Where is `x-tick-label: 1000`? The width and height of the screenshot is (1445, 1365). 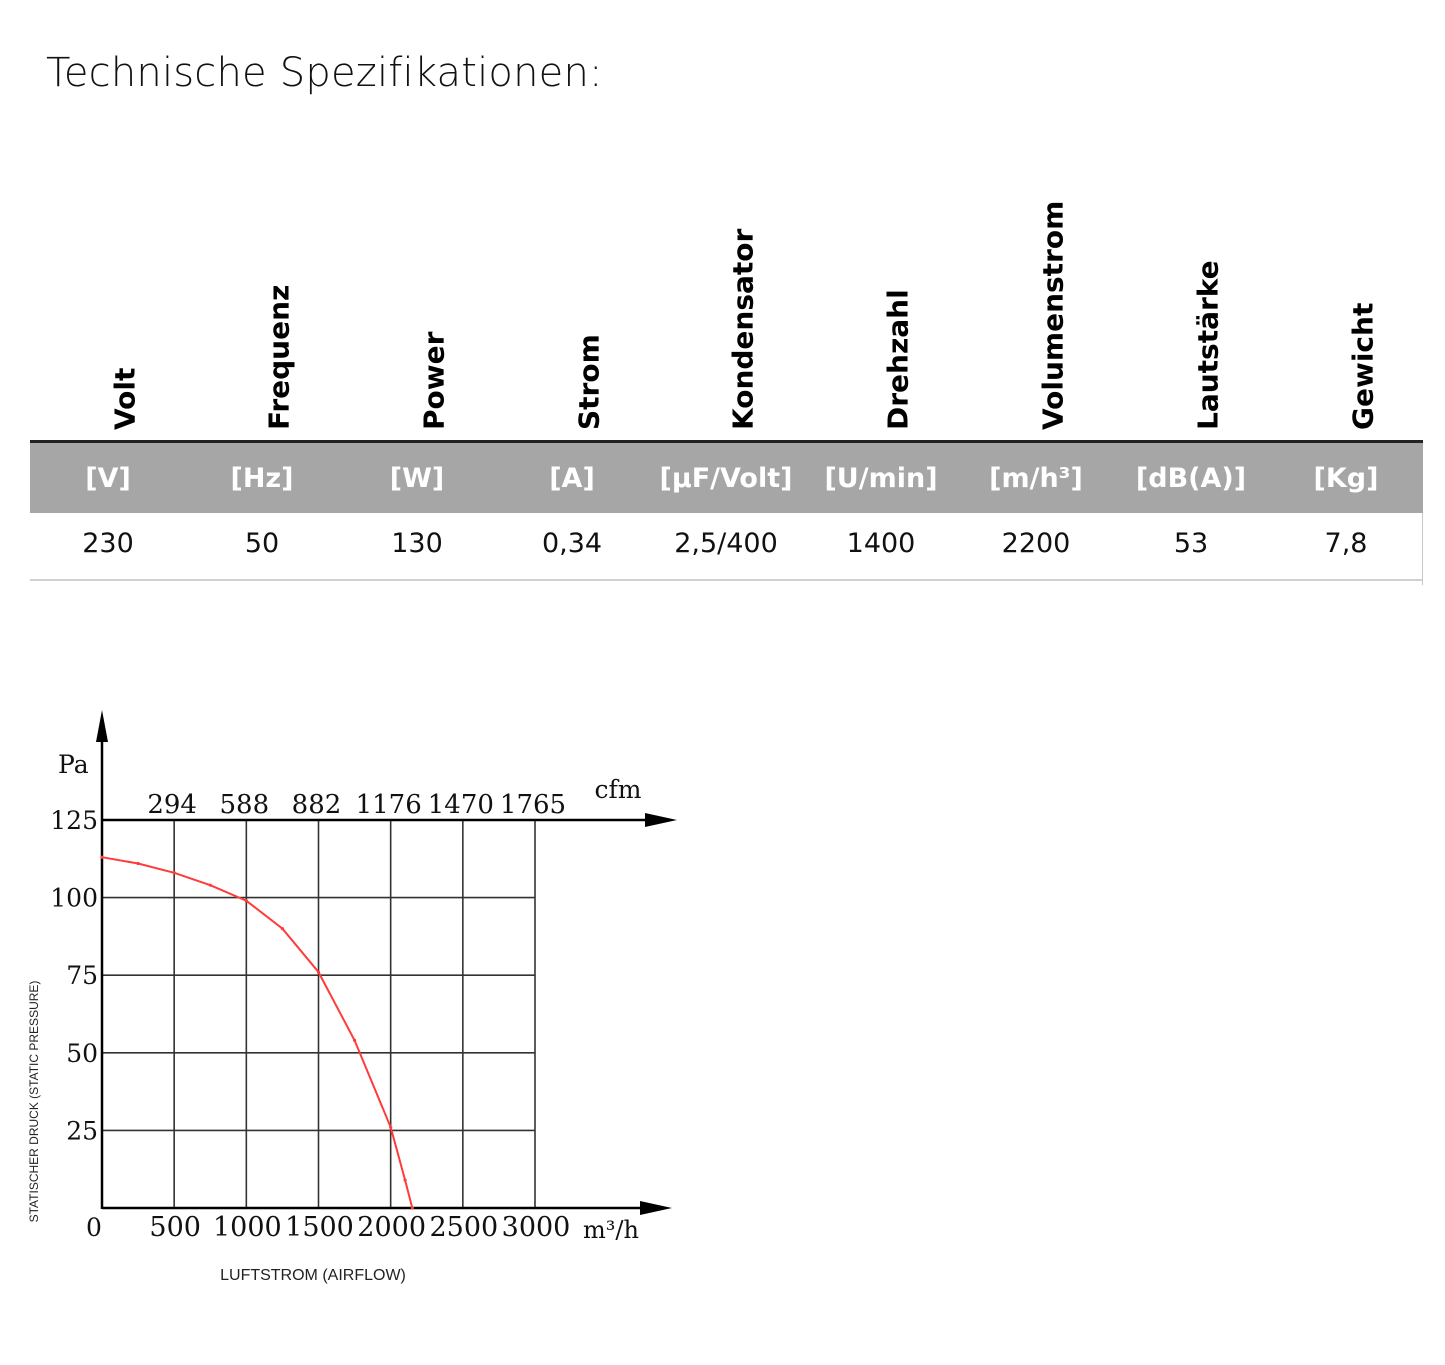
x-tick-label: 1000 is located at coordinates (247, 1227).